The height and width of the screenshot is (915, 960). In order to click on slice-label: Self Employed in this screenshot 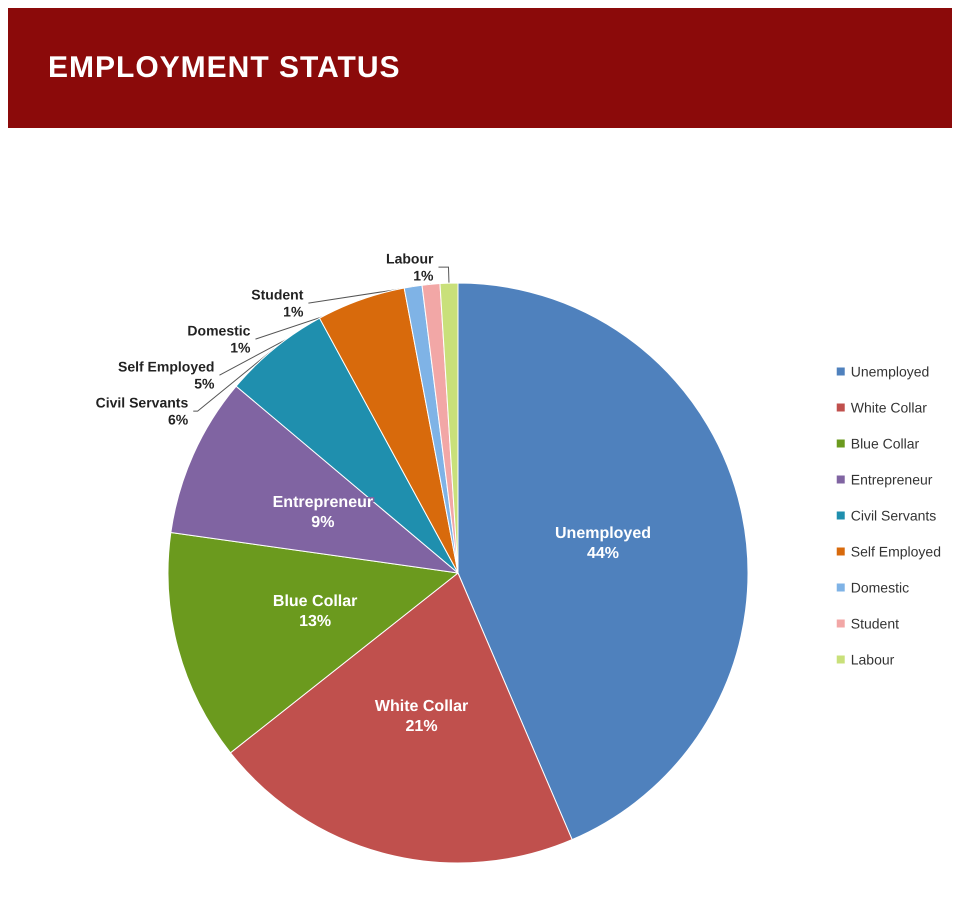, I will do `click(166, 366)`.